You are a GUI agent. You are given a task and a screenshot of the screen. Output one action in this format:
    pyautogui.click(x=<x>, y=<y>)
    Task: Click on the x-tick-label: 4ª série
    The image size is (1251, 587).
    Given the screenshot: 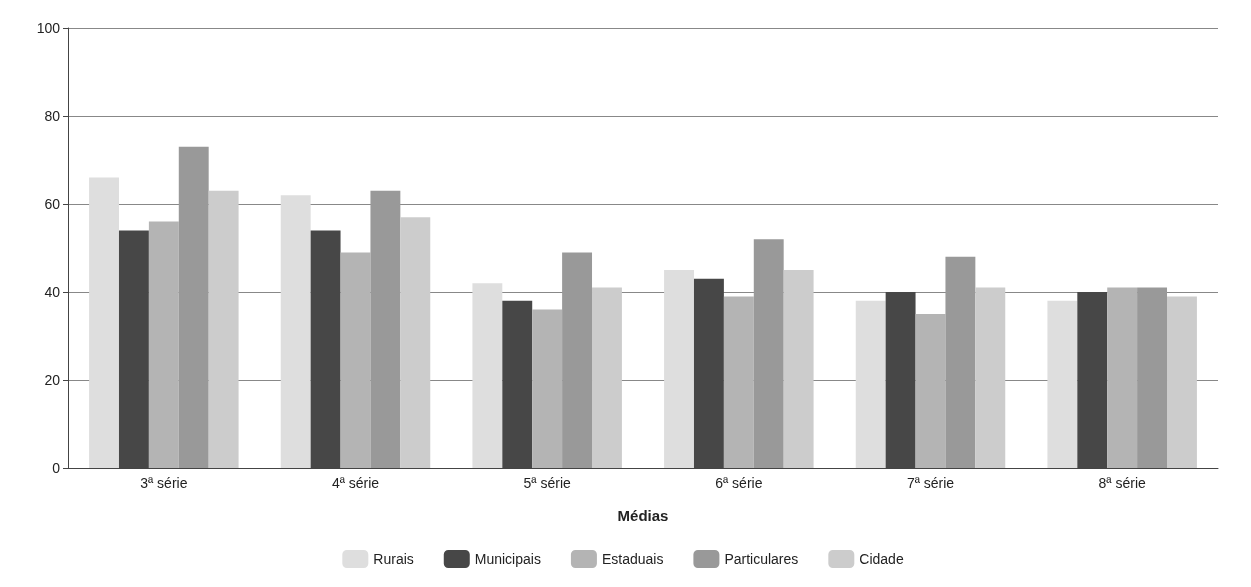 What is the action you would take?
    pyautogui.click(x=355, y=483)
    